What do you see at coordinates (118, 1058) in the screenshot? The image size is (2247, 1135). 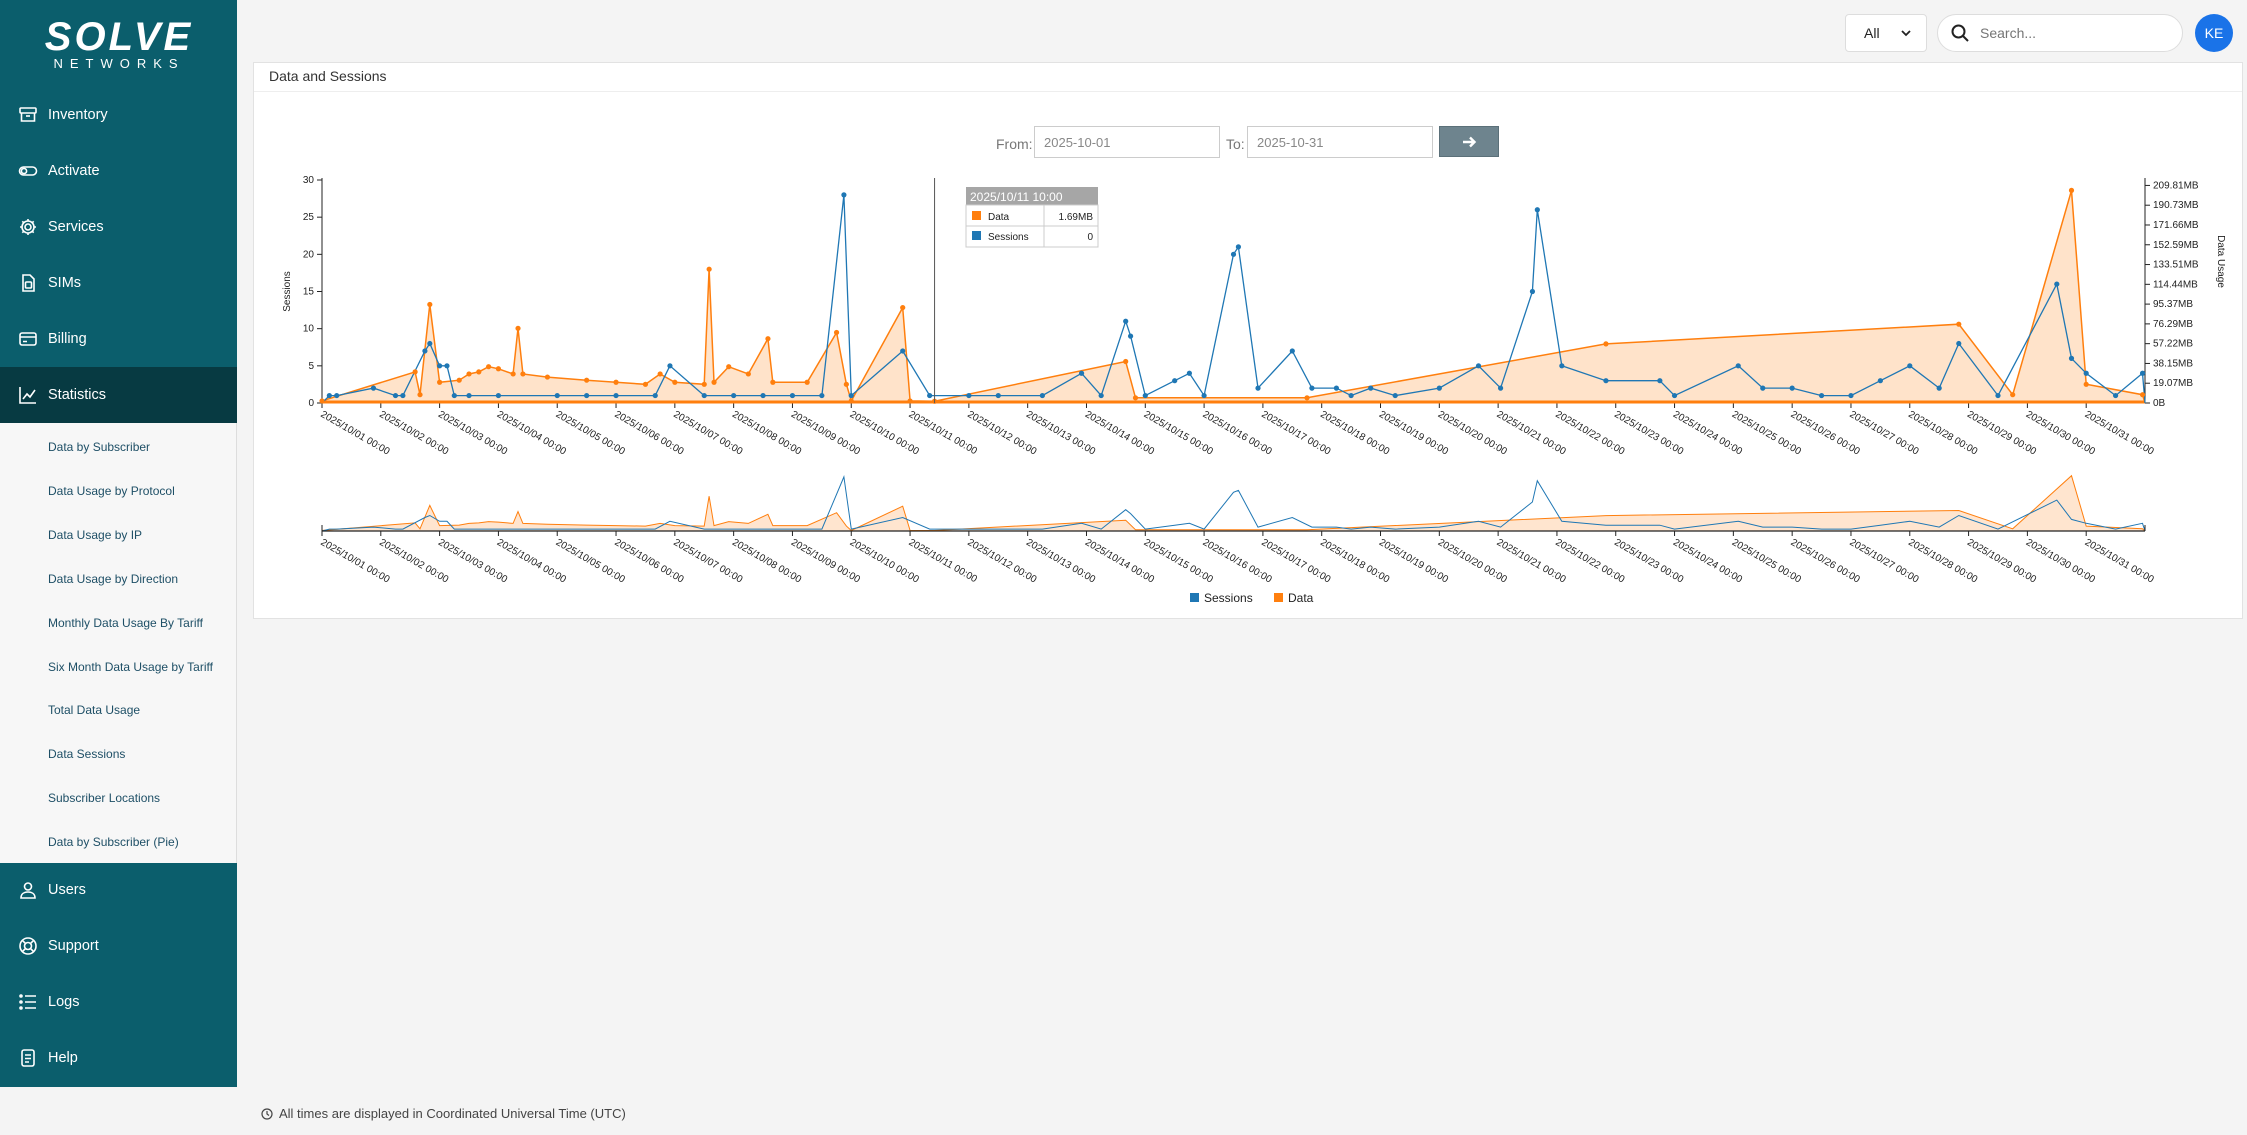 I see `sidebar-item-help: Help` at bounding box center [118, 1058].